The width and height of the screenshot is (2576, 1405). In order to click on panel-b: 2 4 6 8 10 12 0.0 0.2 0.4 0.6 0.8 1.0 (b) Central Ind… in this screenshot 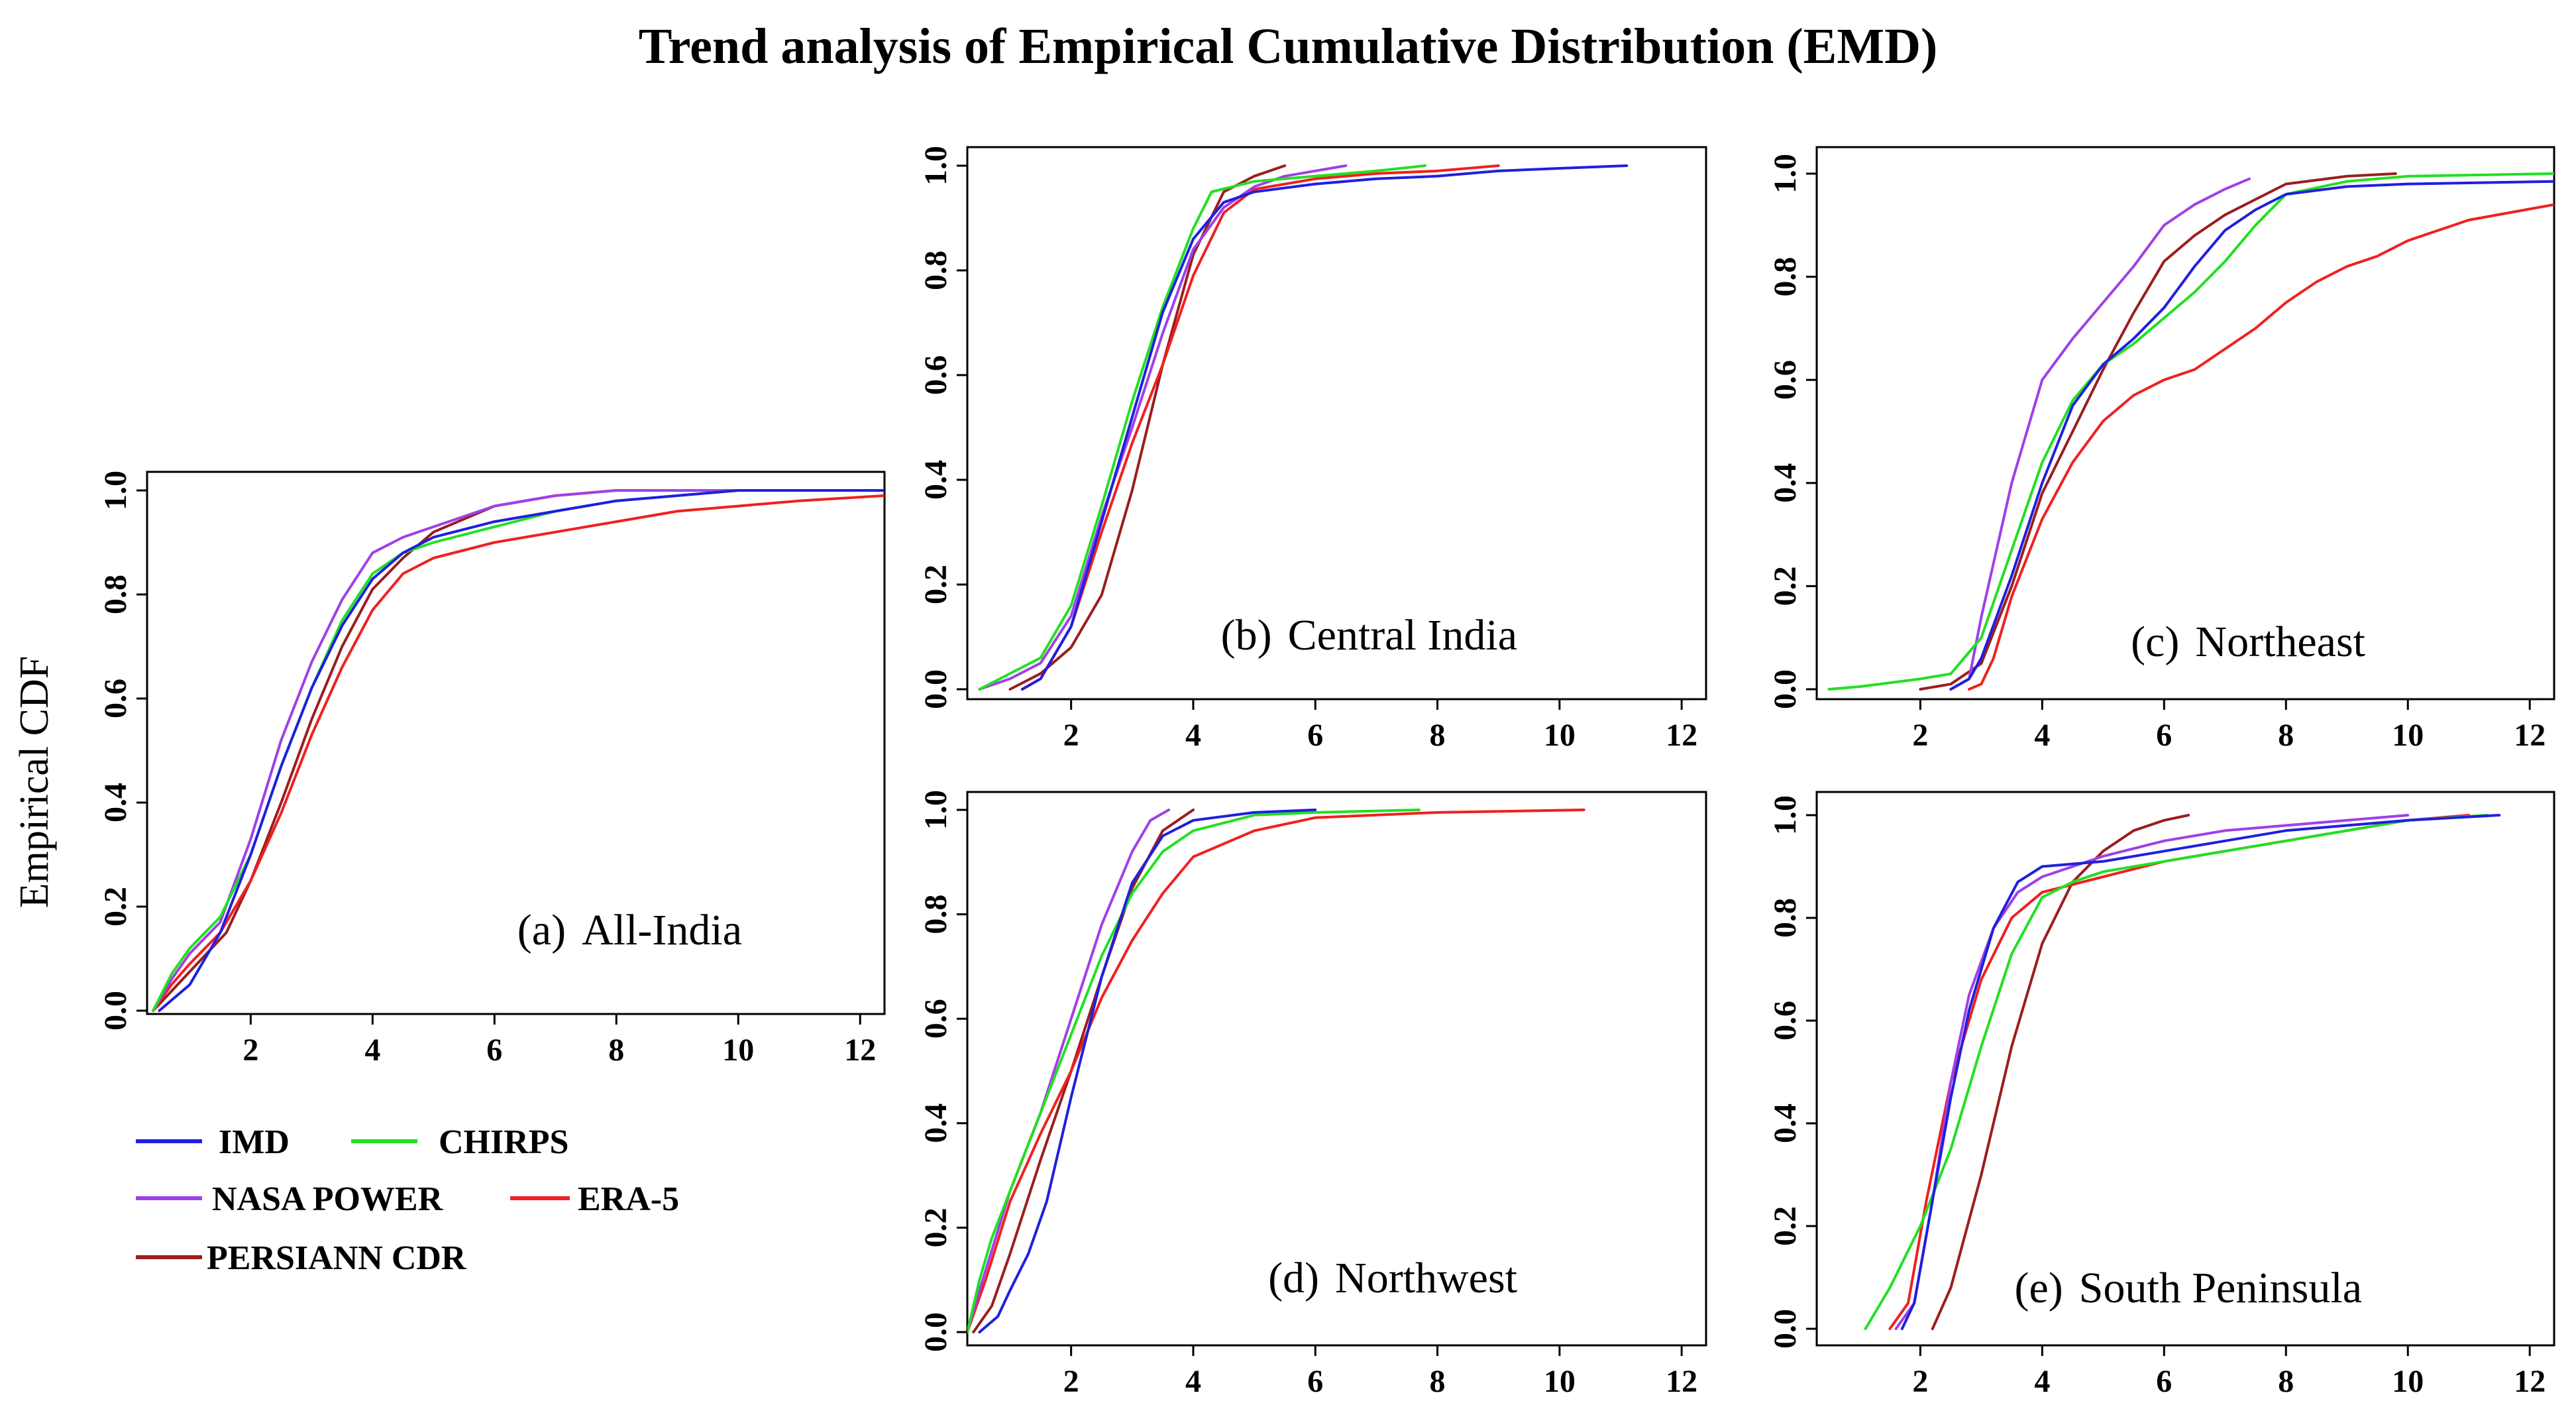, I will do `click(1312, 449)`.